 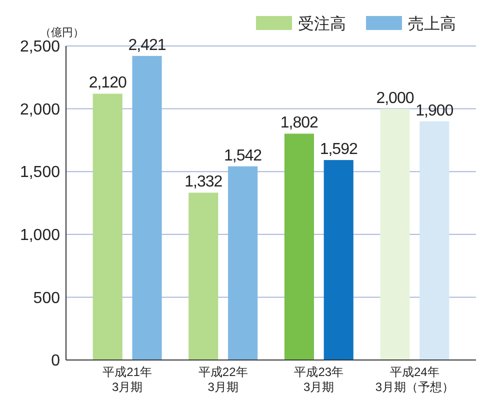 What do you see at coordinates (322, 24) in the screenshot?
I see `legend-label: 受注高` at bounding box center [322, 24].